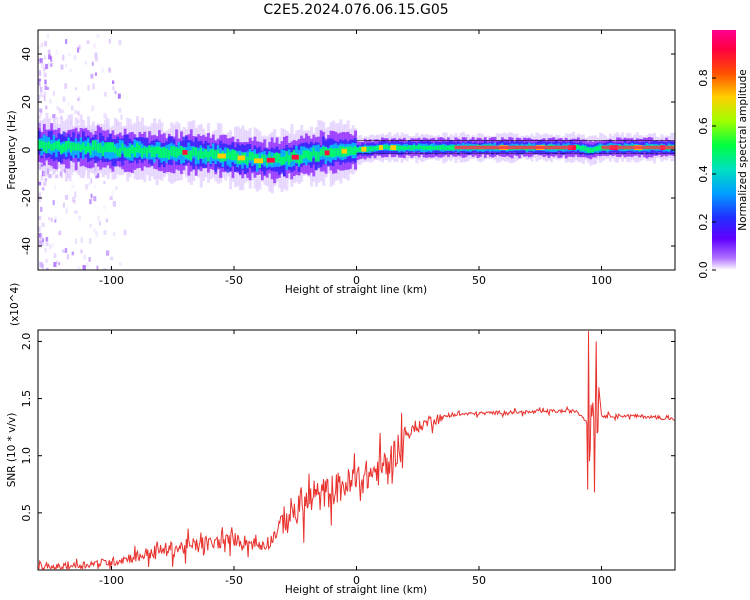 The width and height of the screenshot is (750, 600). Describe the element at coordinates (703, 222) in the screenshot. I see `colorbar-tick-label: 0.2` at that location.